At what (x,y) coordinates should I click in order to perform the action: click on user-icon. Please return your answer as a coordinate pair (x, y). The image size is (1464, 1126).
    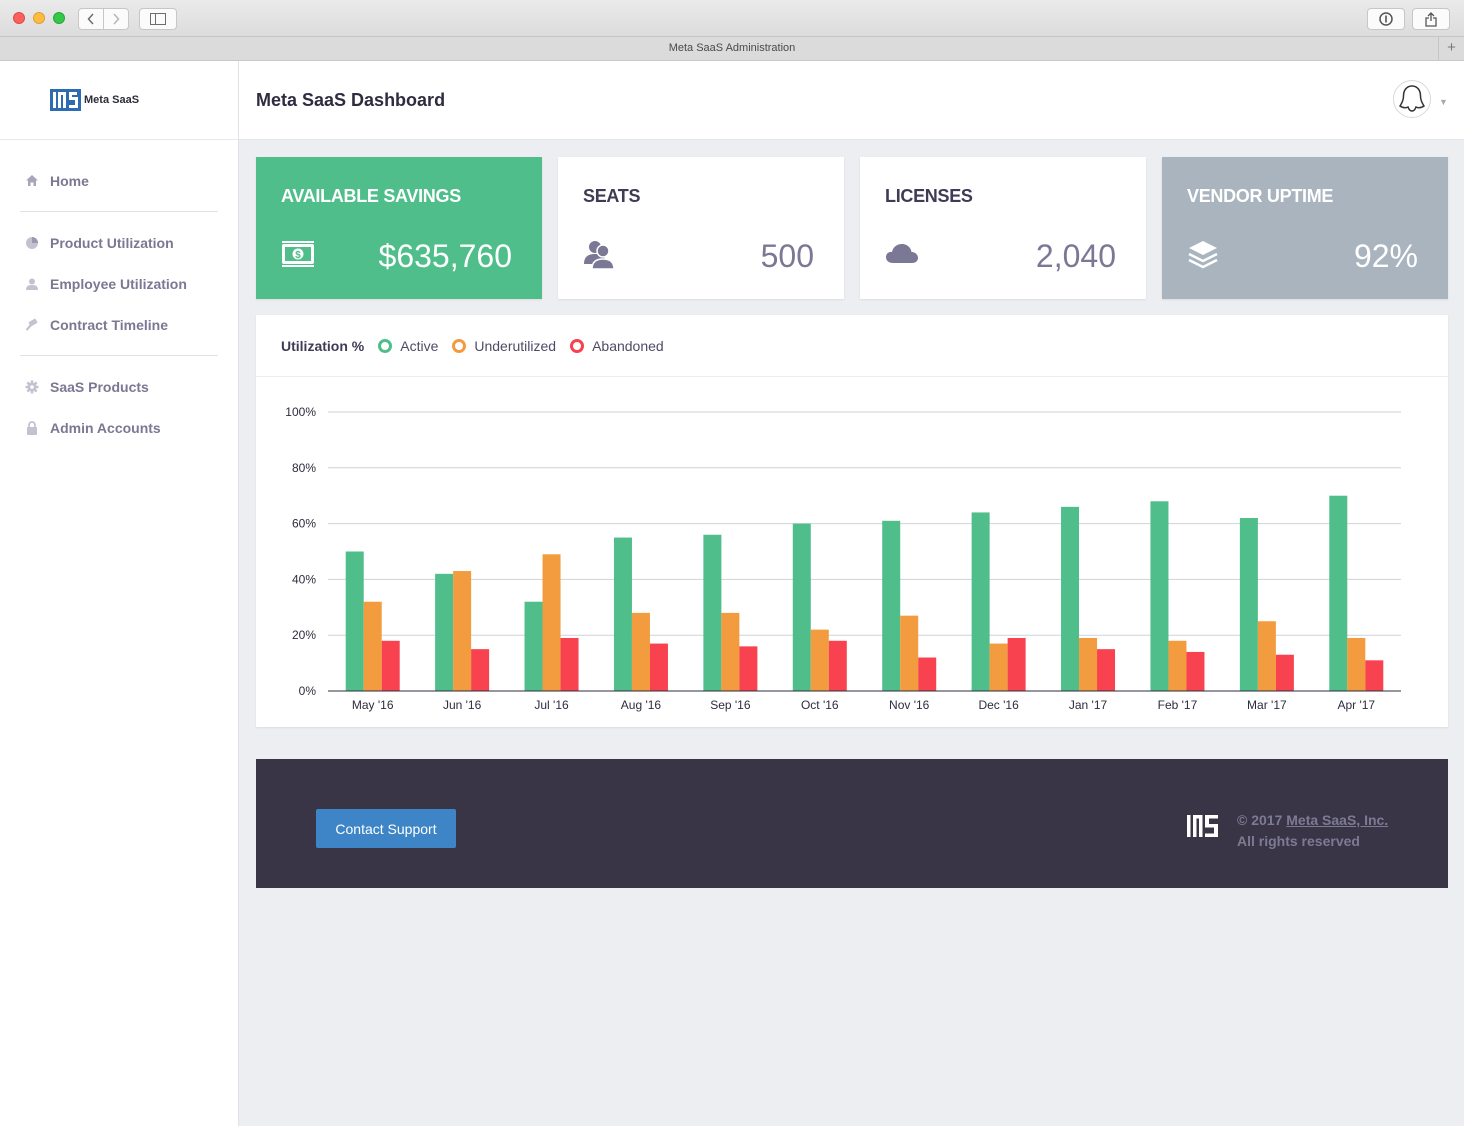
    Looking at the image, I should click on (32, 284).